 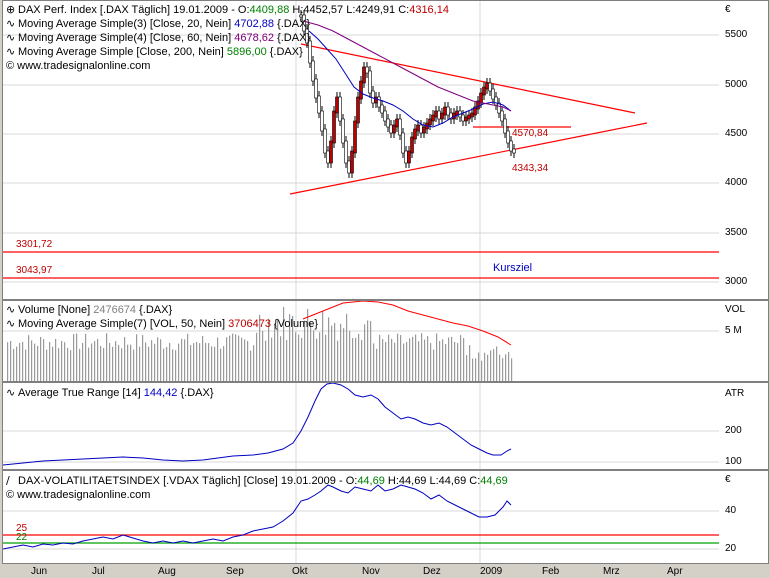 I want to click on vdax-plot, so click(x=361, y=517).